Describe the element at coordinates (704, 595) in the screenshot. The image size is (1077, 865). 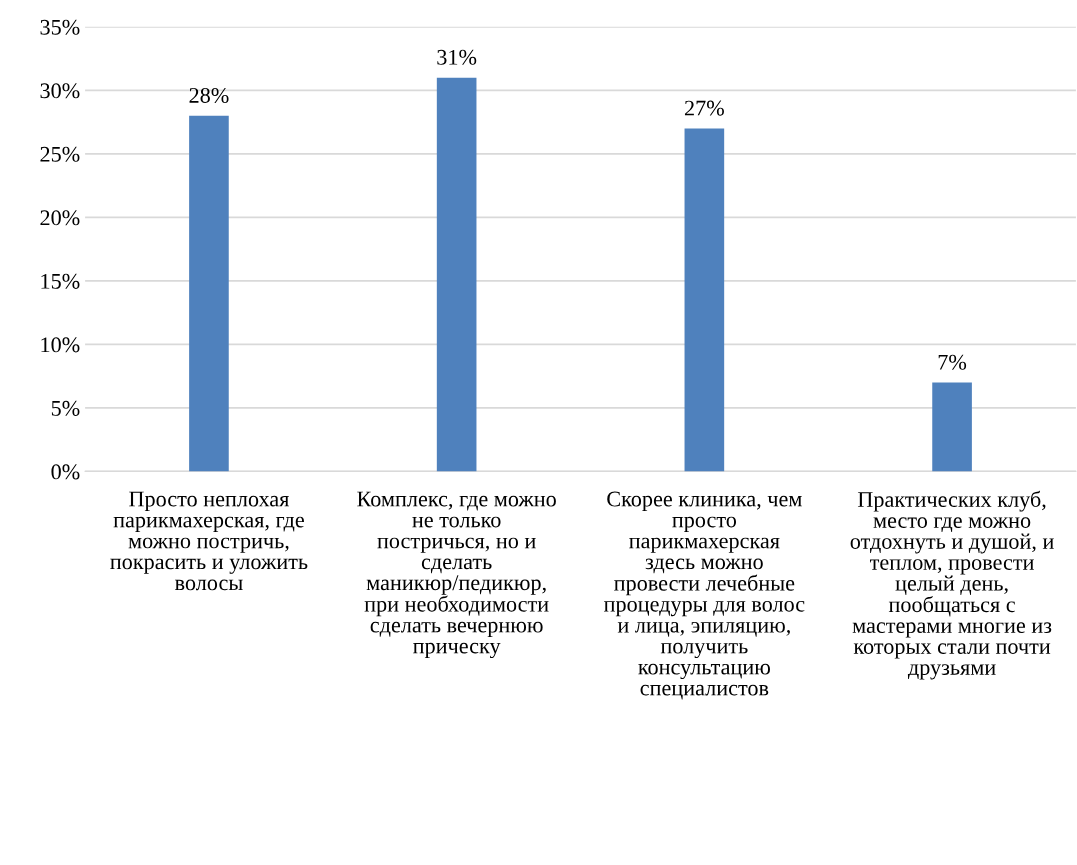
I see `category-label: Скорее клиника, чем просто парикмахерская здесь можно провести лечебные процедуры для волос и лица, эпиляцию, получить консультацию специалистов` at that location.